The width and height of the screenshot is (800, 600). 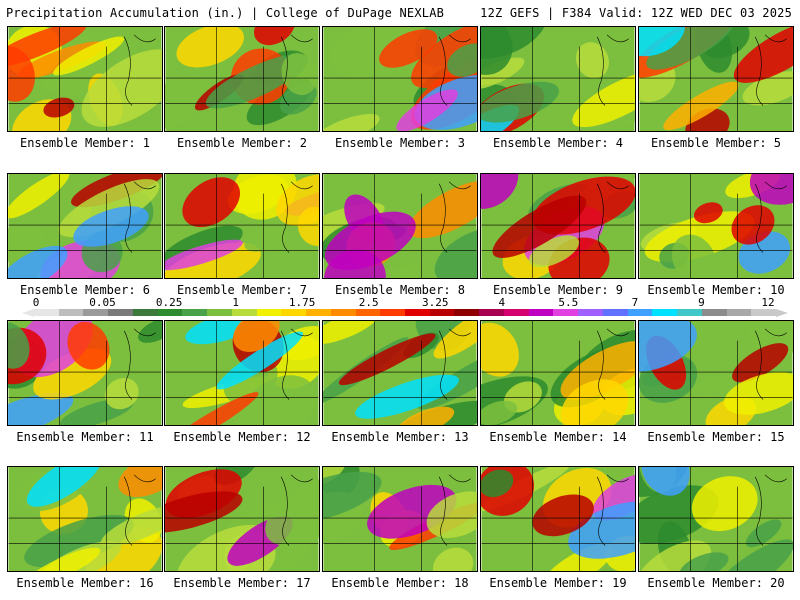 I want to click on ensemble-panel: Ensemble Member: 4, so click(x=558, y=88).